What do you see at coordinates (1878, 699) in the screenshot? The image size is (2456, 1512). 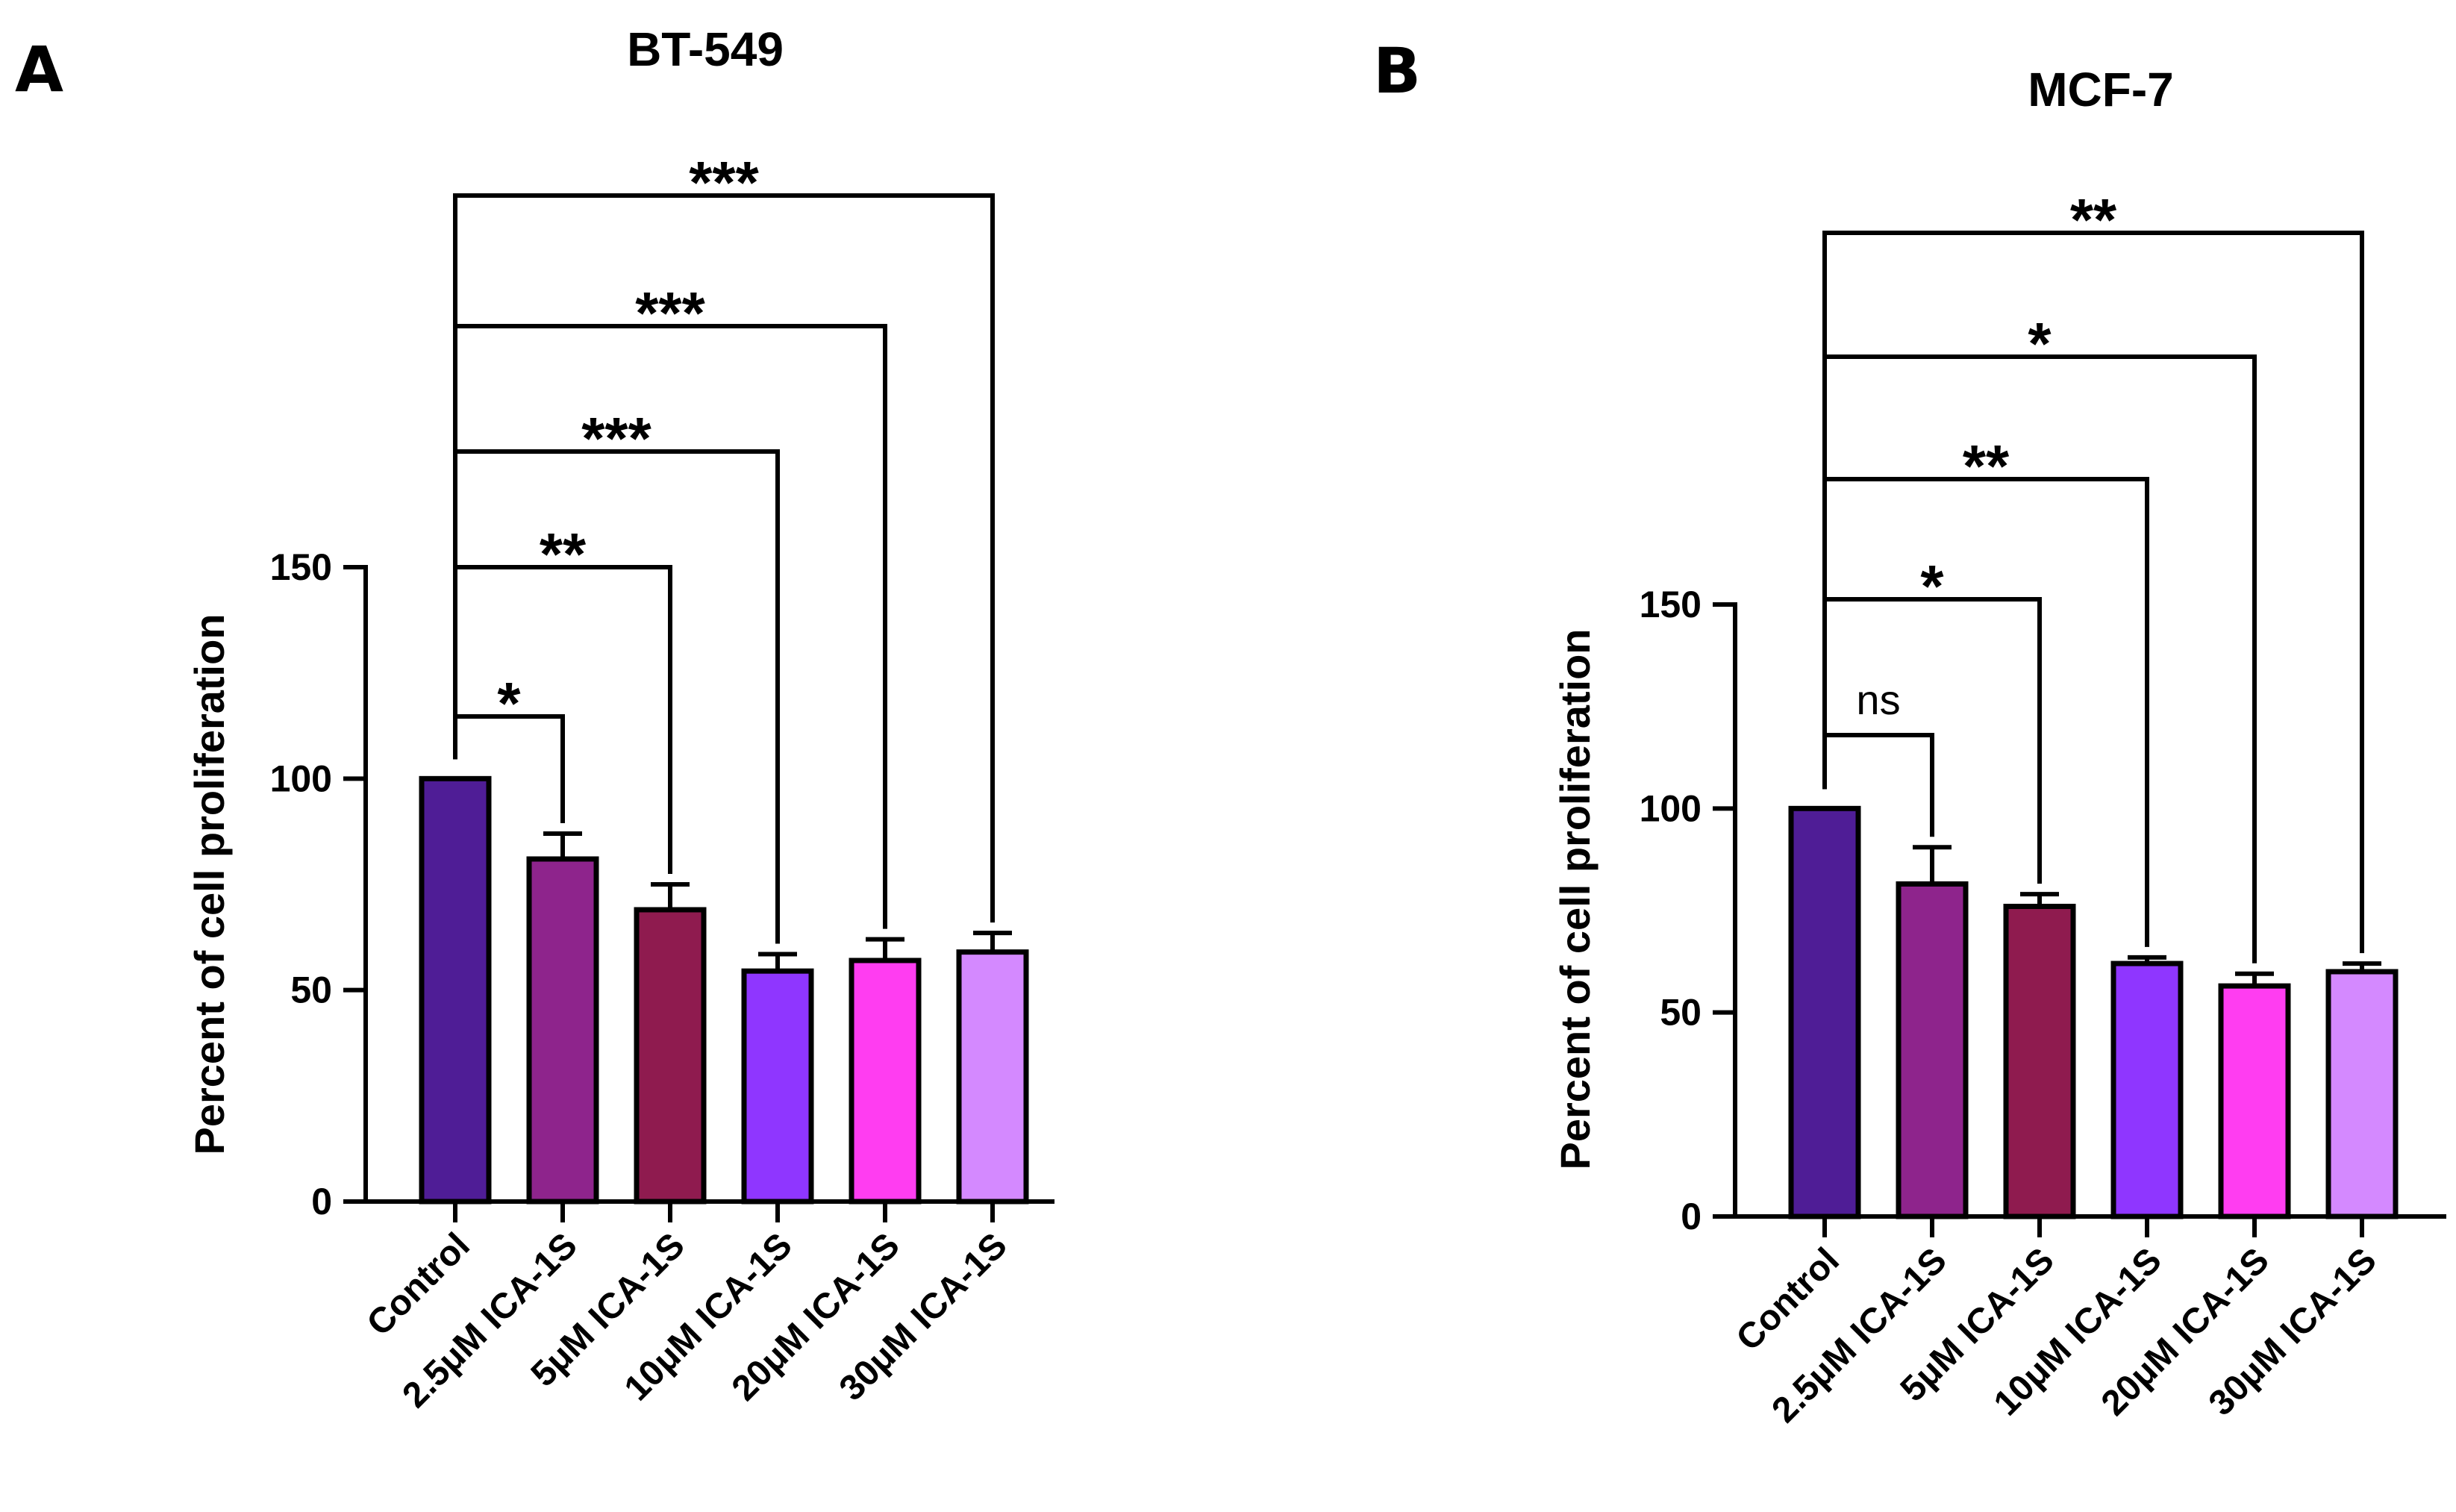 I see `significance-label: ns` at bounding box center [1878, 699].